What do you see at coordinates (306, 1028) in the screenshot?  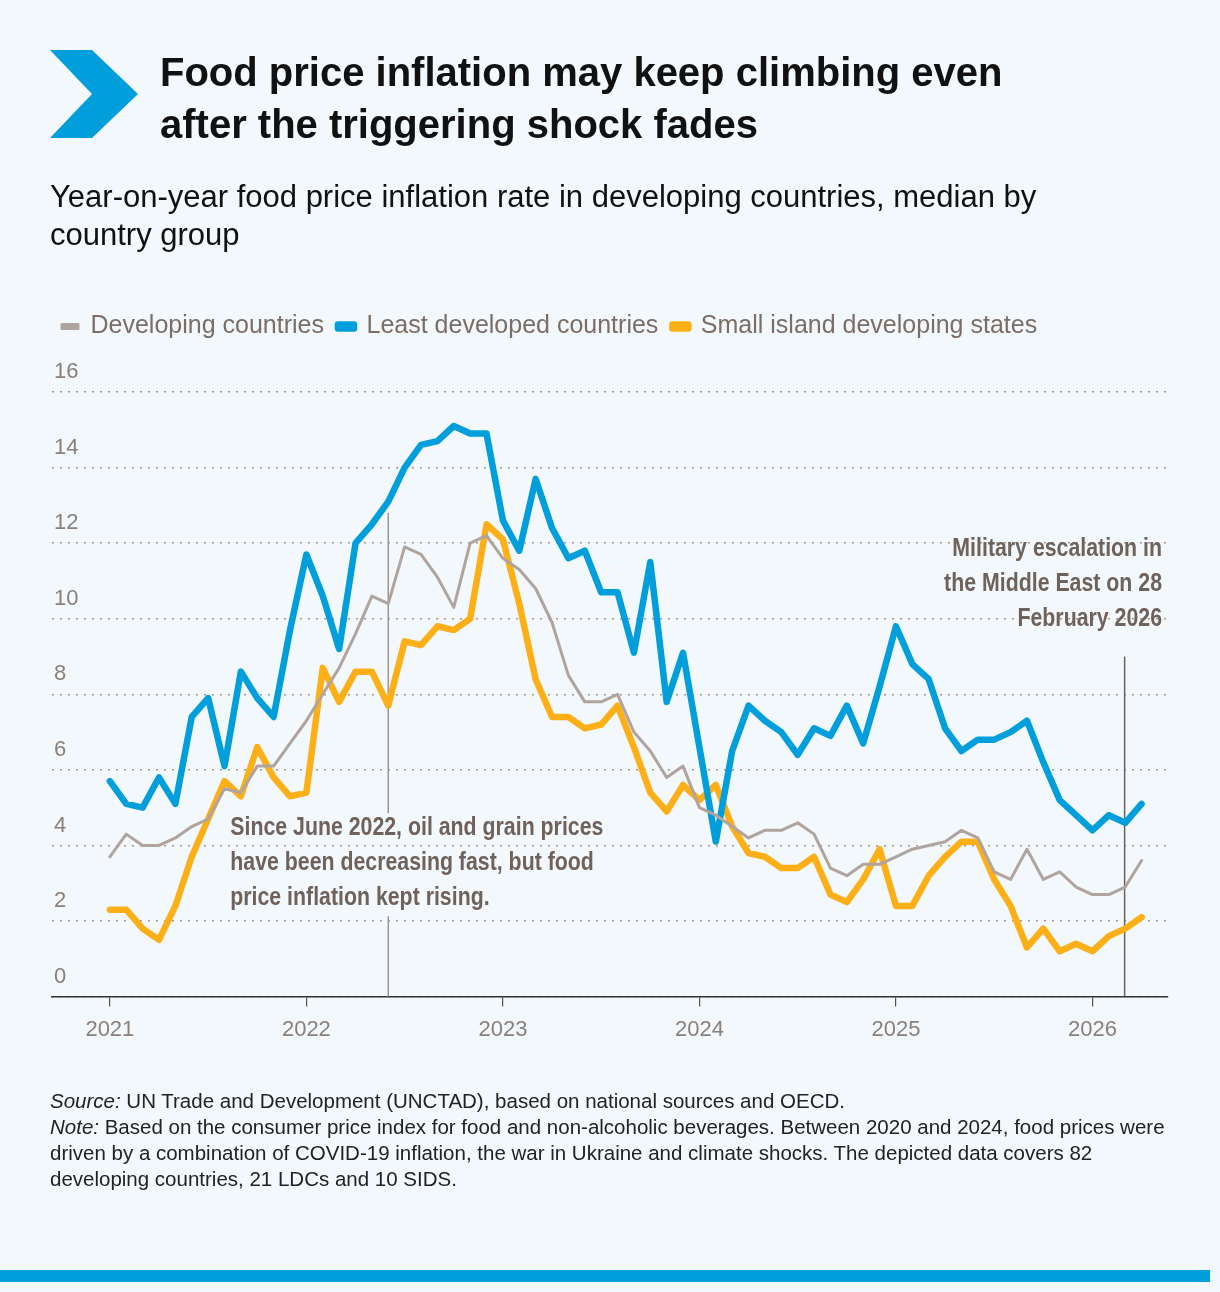 I see `x-tick-label: 2022` at bounding box center [306, 1028].